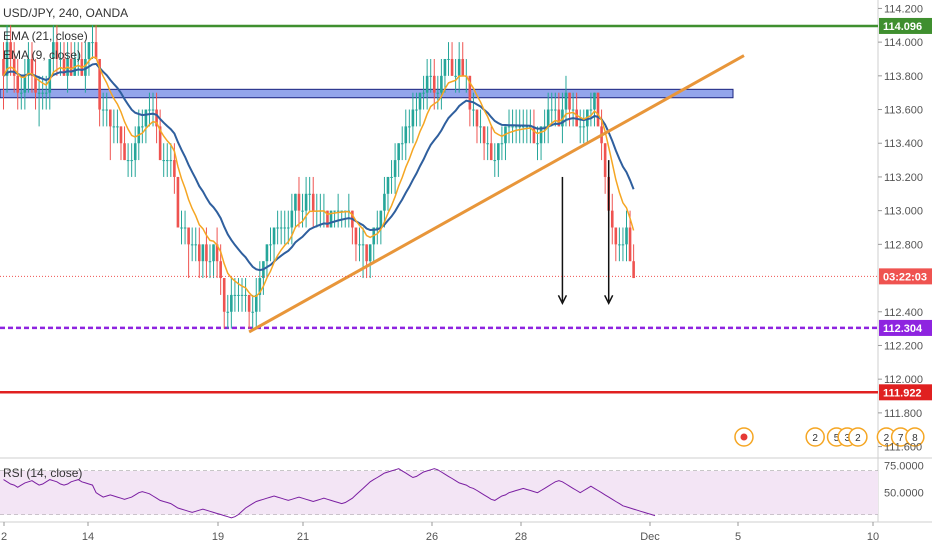 The image size is (932, 550). What do you see at coordinates (904, 466) in the screenshot?
I see `rsi-tick-label: 75.0000` at bounding box center [904, 466].